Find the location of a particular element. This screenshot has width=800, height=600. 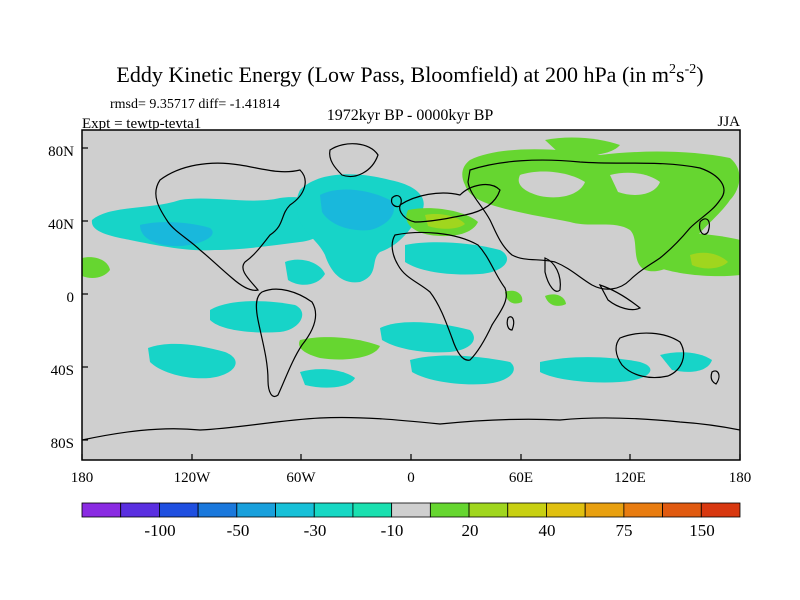

colorbar-label-40: 40 is located at coordinates (547, 530).